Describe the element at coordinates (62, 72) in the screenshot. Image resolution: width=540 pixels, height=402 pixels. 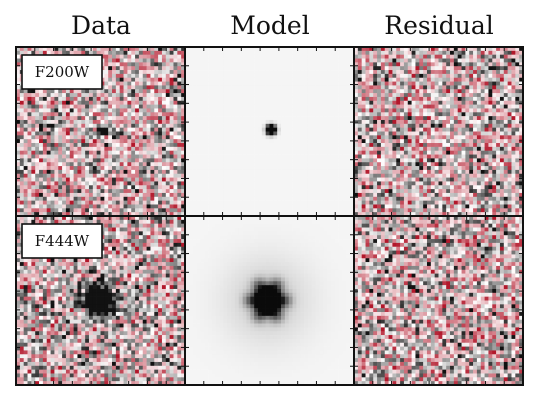
I see `band-label-f200w: F200W` at that location.